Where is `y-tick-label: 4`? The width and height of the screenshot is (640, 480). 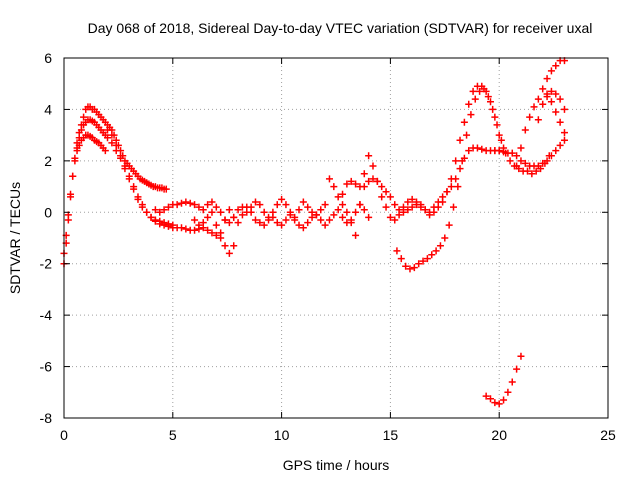 y-tick-label: 4 is located at coordinates (48, 109).